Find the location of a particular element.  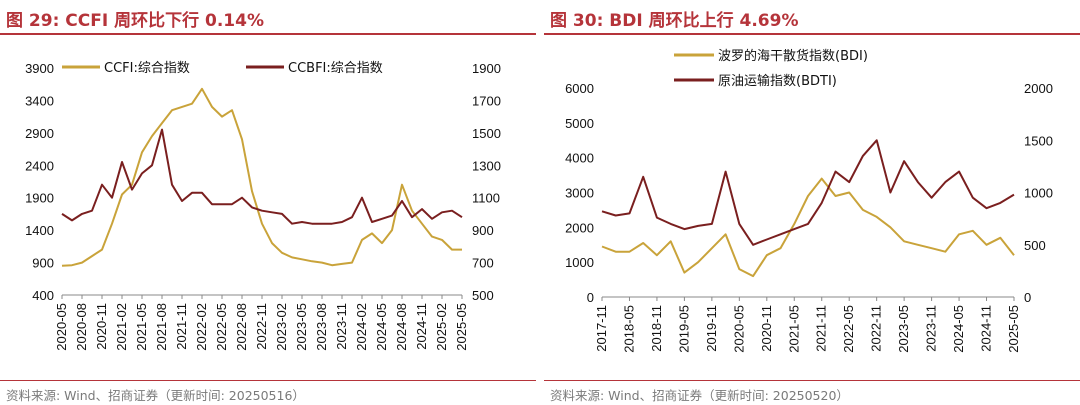

y-left-tick-label: 4000 is located at coordinates (579, 158).